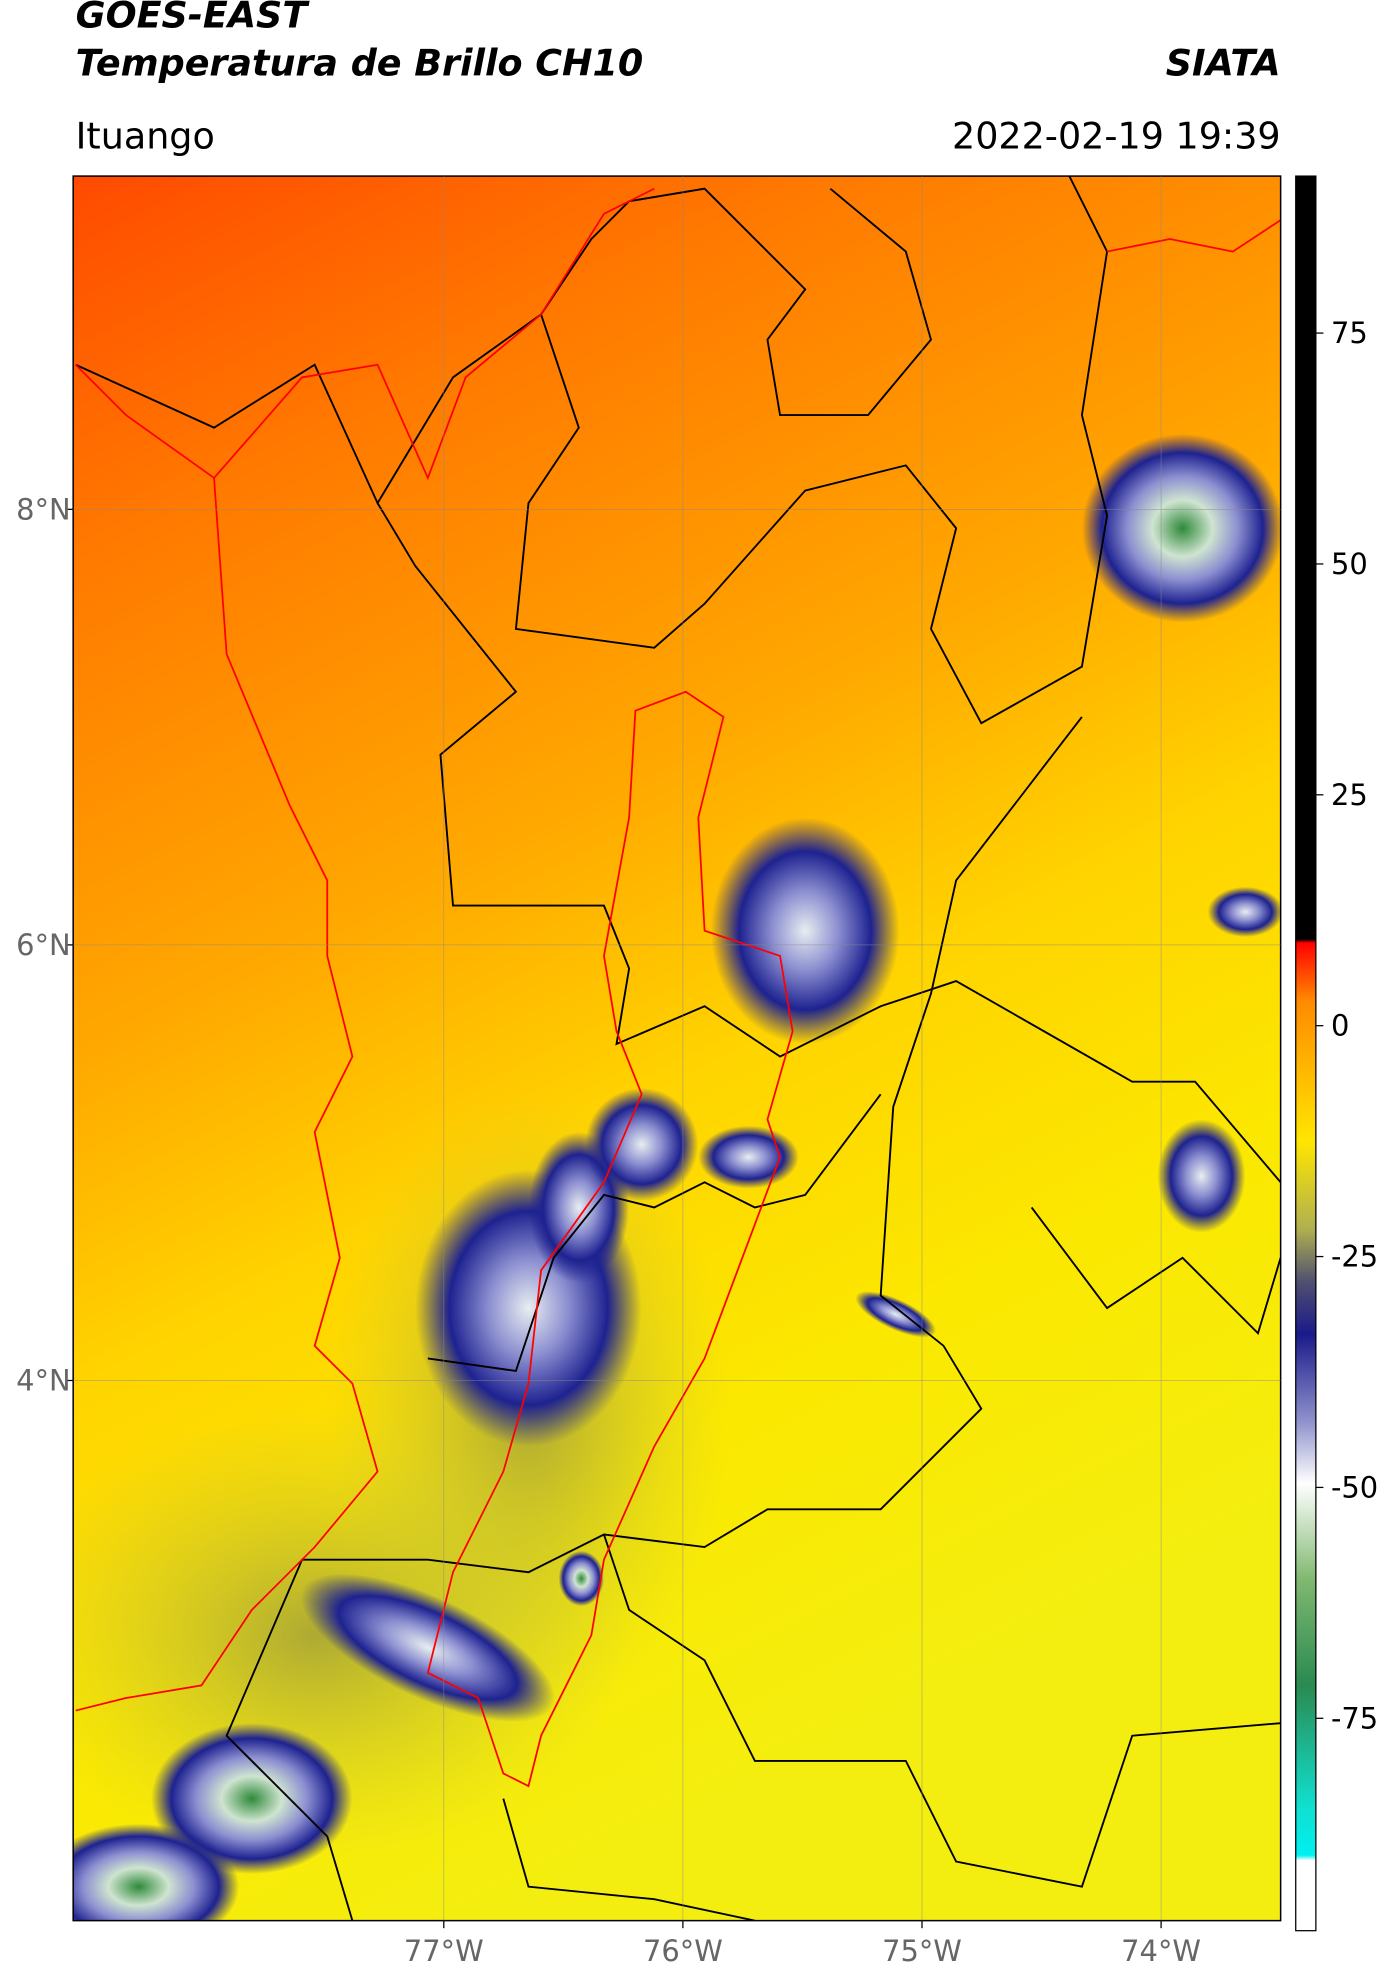 The width and height of the screenshot is (1384, 1981). I want to click on x-tick-label: 74°W, so click(1161, 1951).